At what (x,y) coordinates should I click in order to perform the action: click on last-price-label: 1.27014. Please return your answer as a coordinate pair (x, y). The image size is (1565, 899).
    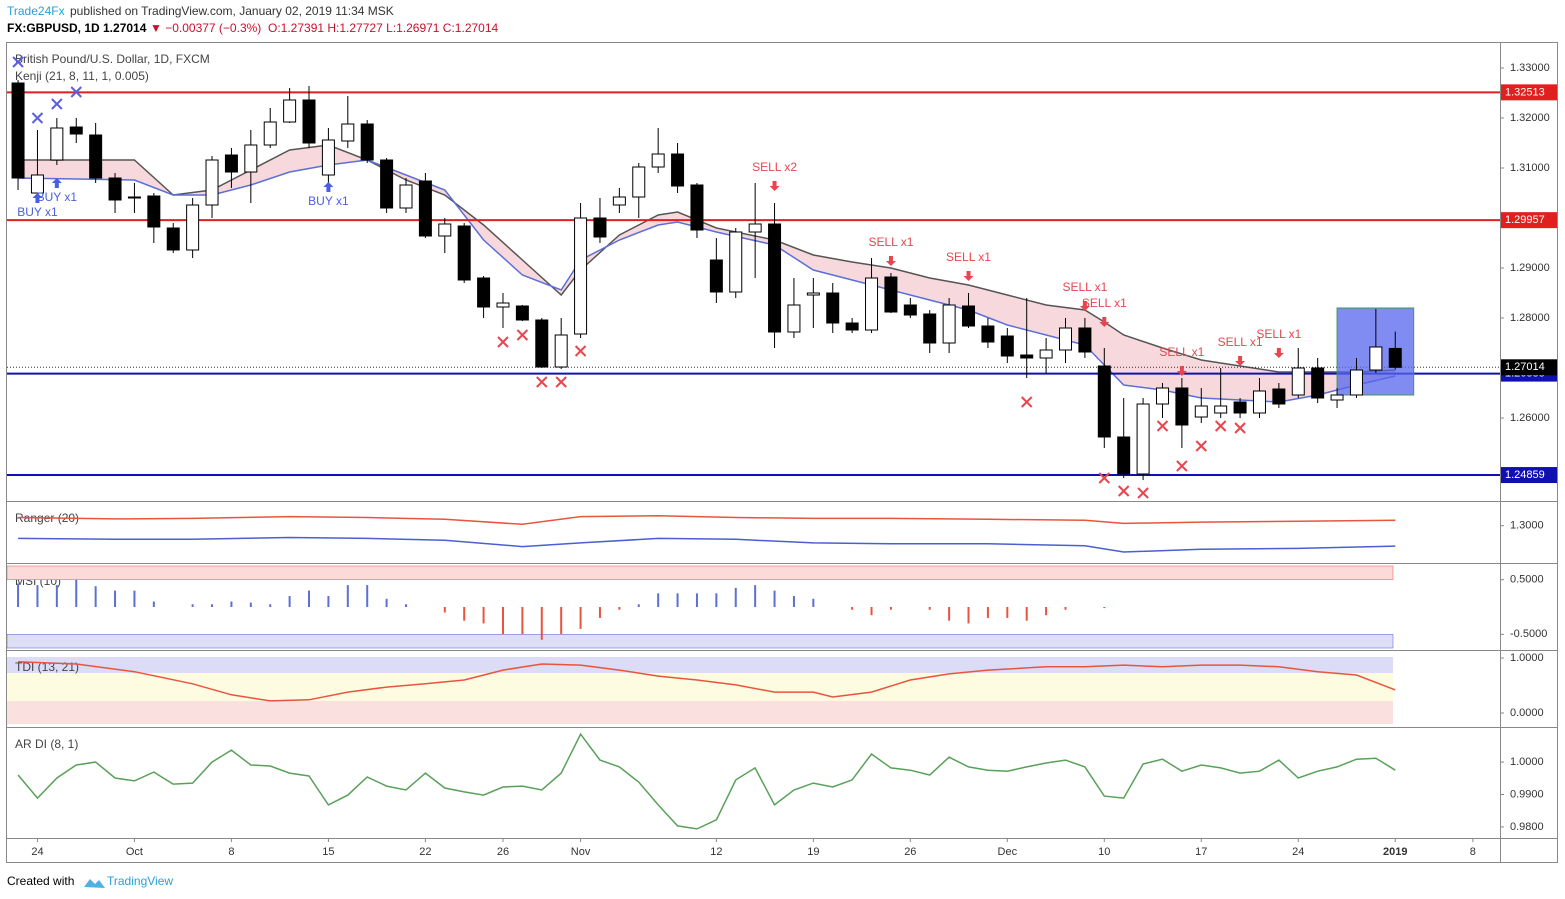
    Looking at the image, I should click on (1525, 367).